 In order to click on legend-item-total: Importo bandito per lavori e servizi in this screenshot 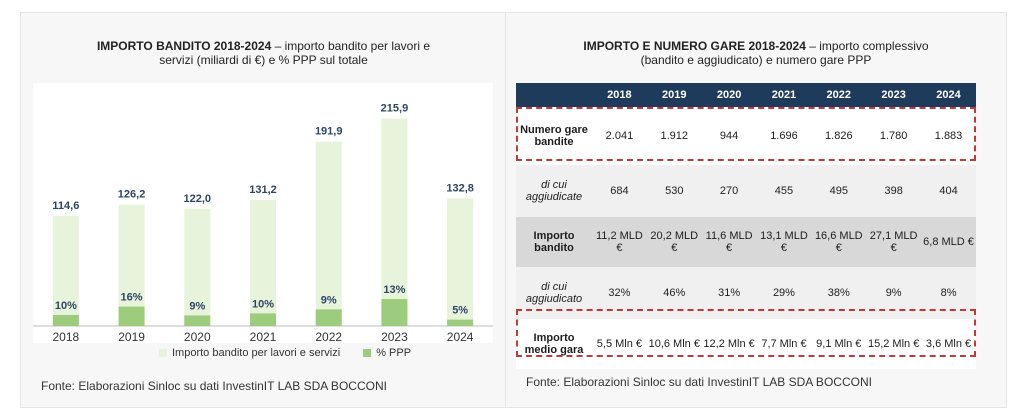, I will do `click(249, 353)`.